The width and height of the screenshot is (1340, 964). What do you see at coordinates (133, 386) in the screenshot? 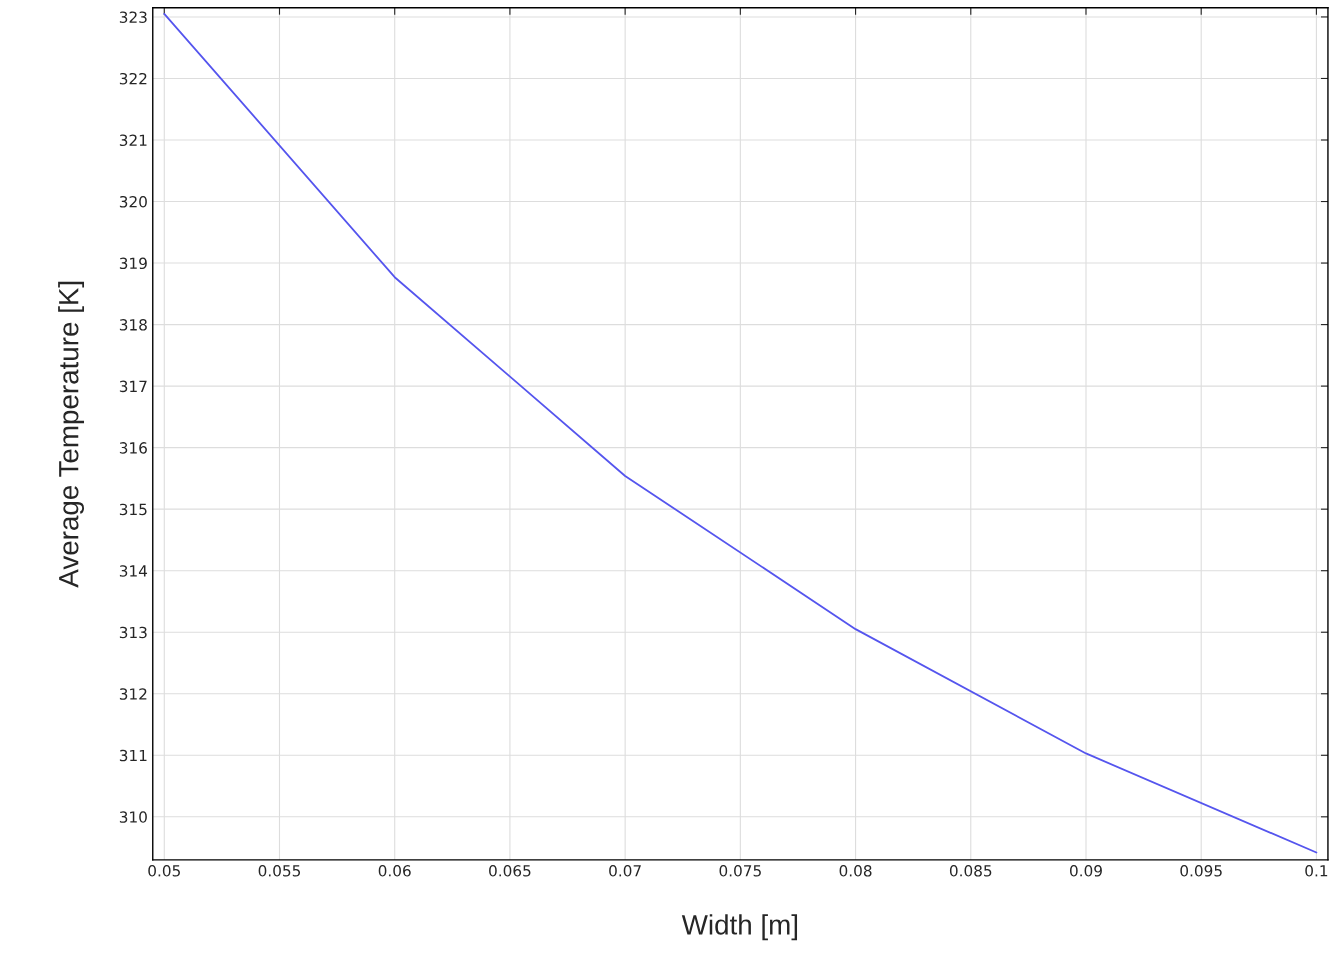
I see `y-tick-label: 317` at bounding box center [133, 386].